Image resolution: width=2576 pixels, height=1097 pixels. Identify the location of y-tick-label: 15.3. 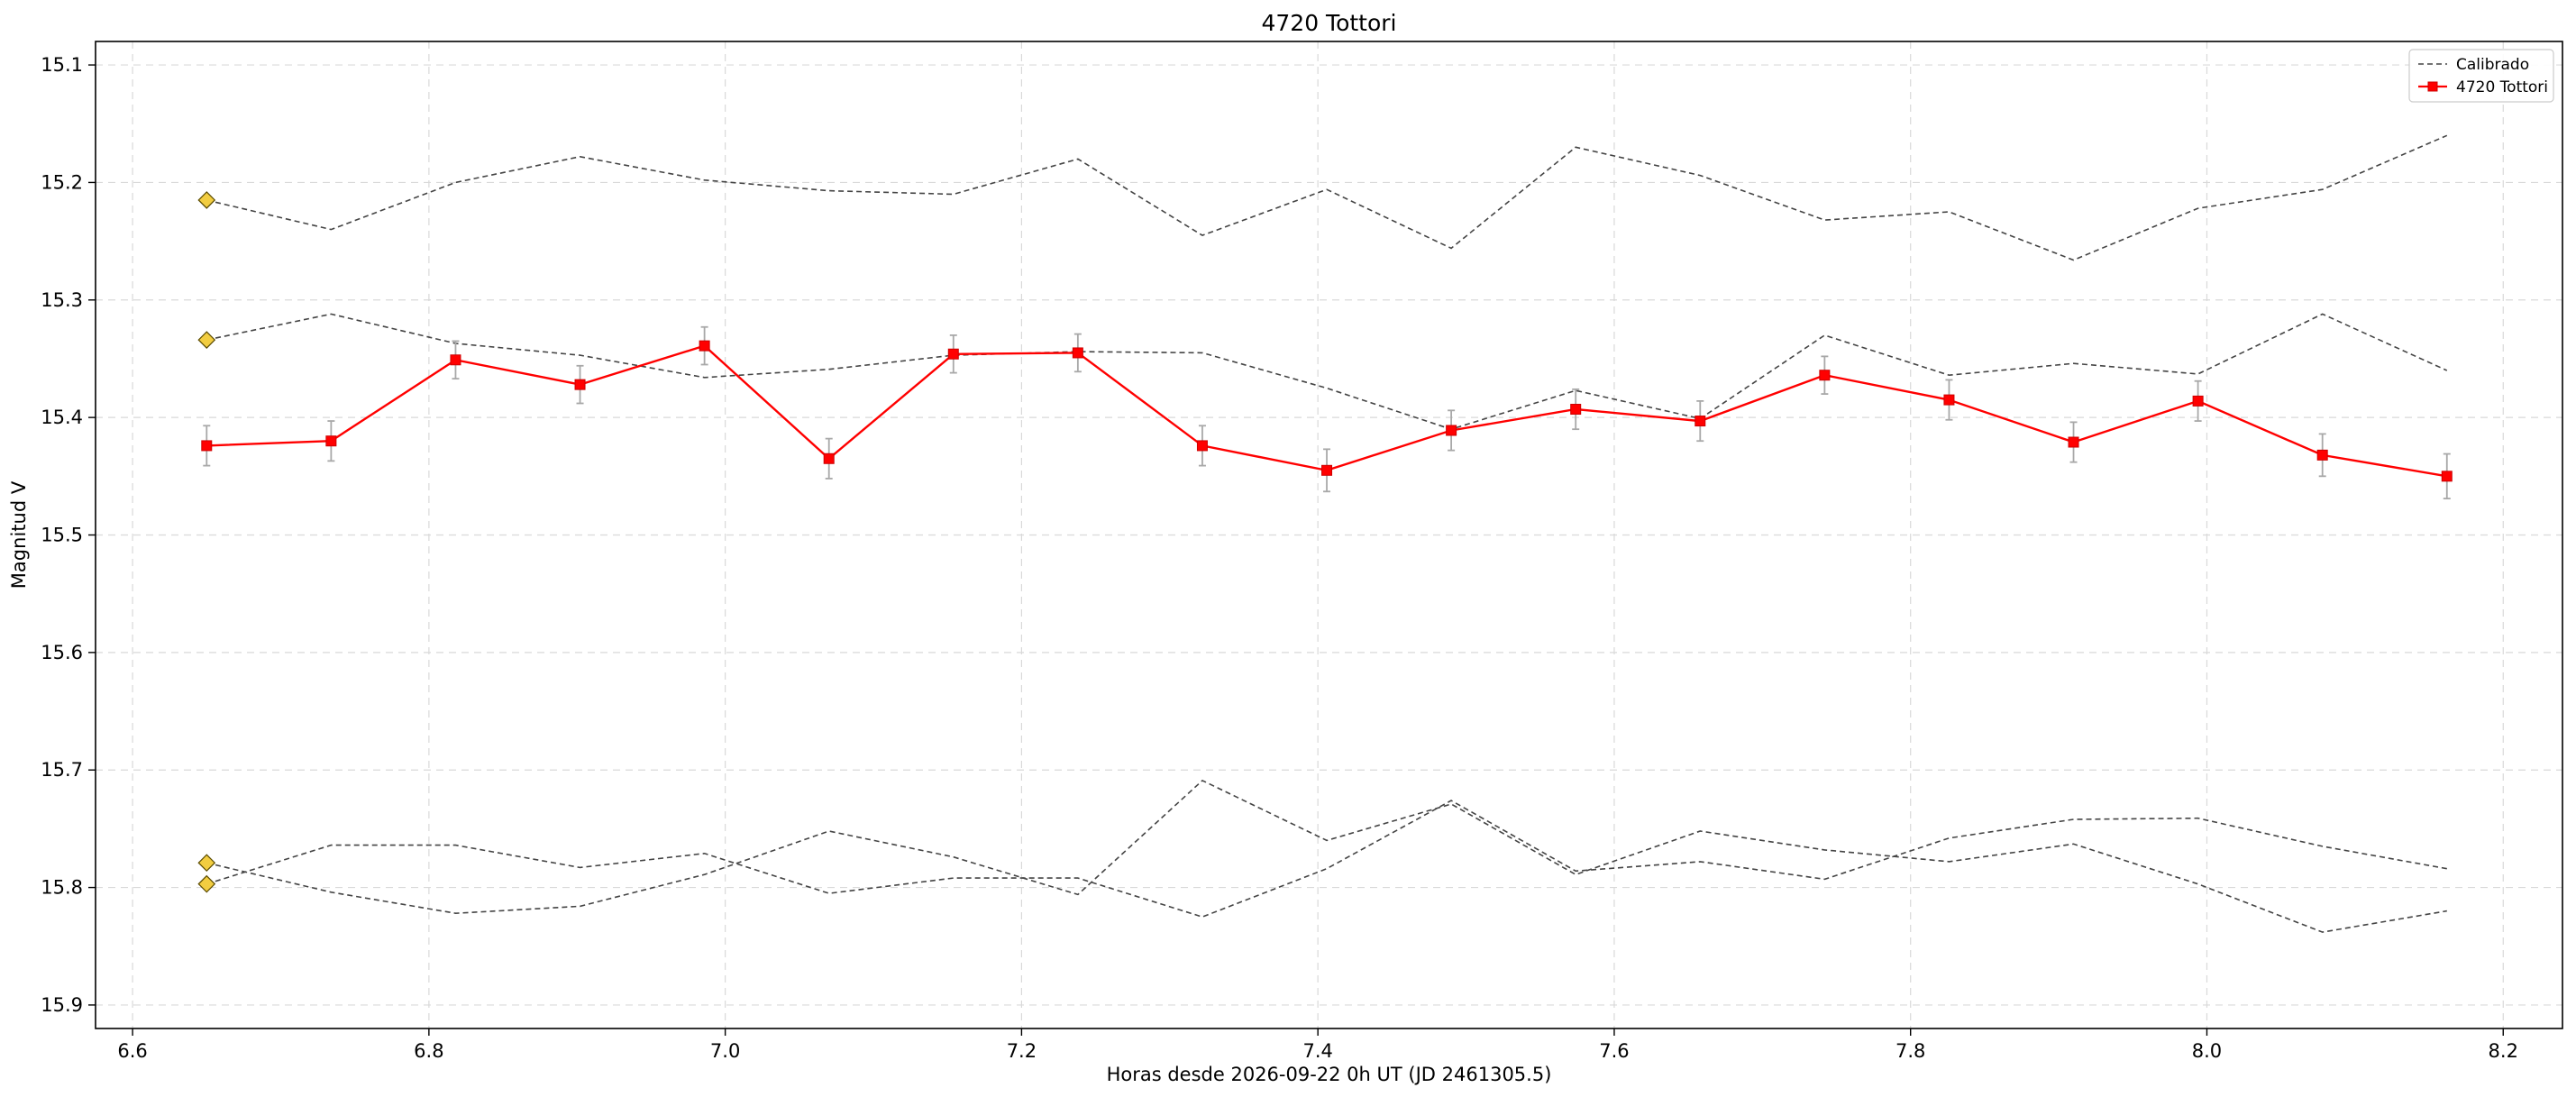
(62, 300).